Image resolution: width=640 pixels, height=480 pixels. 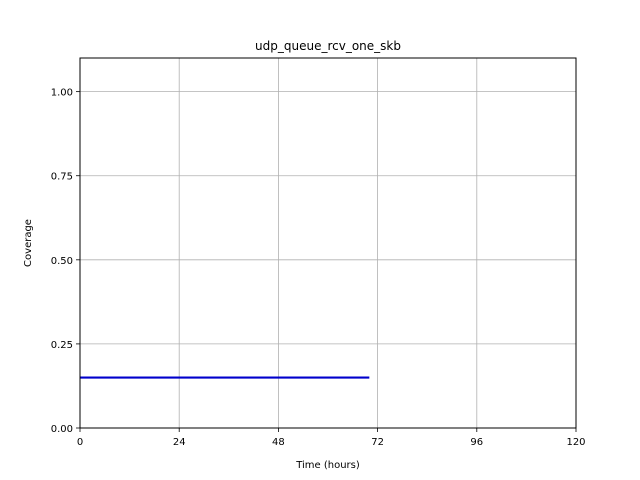 What do you see at coordinates (575, 442) in the screenshot?
I see `x-tick-label: 120` at bounding box center [575, 442].